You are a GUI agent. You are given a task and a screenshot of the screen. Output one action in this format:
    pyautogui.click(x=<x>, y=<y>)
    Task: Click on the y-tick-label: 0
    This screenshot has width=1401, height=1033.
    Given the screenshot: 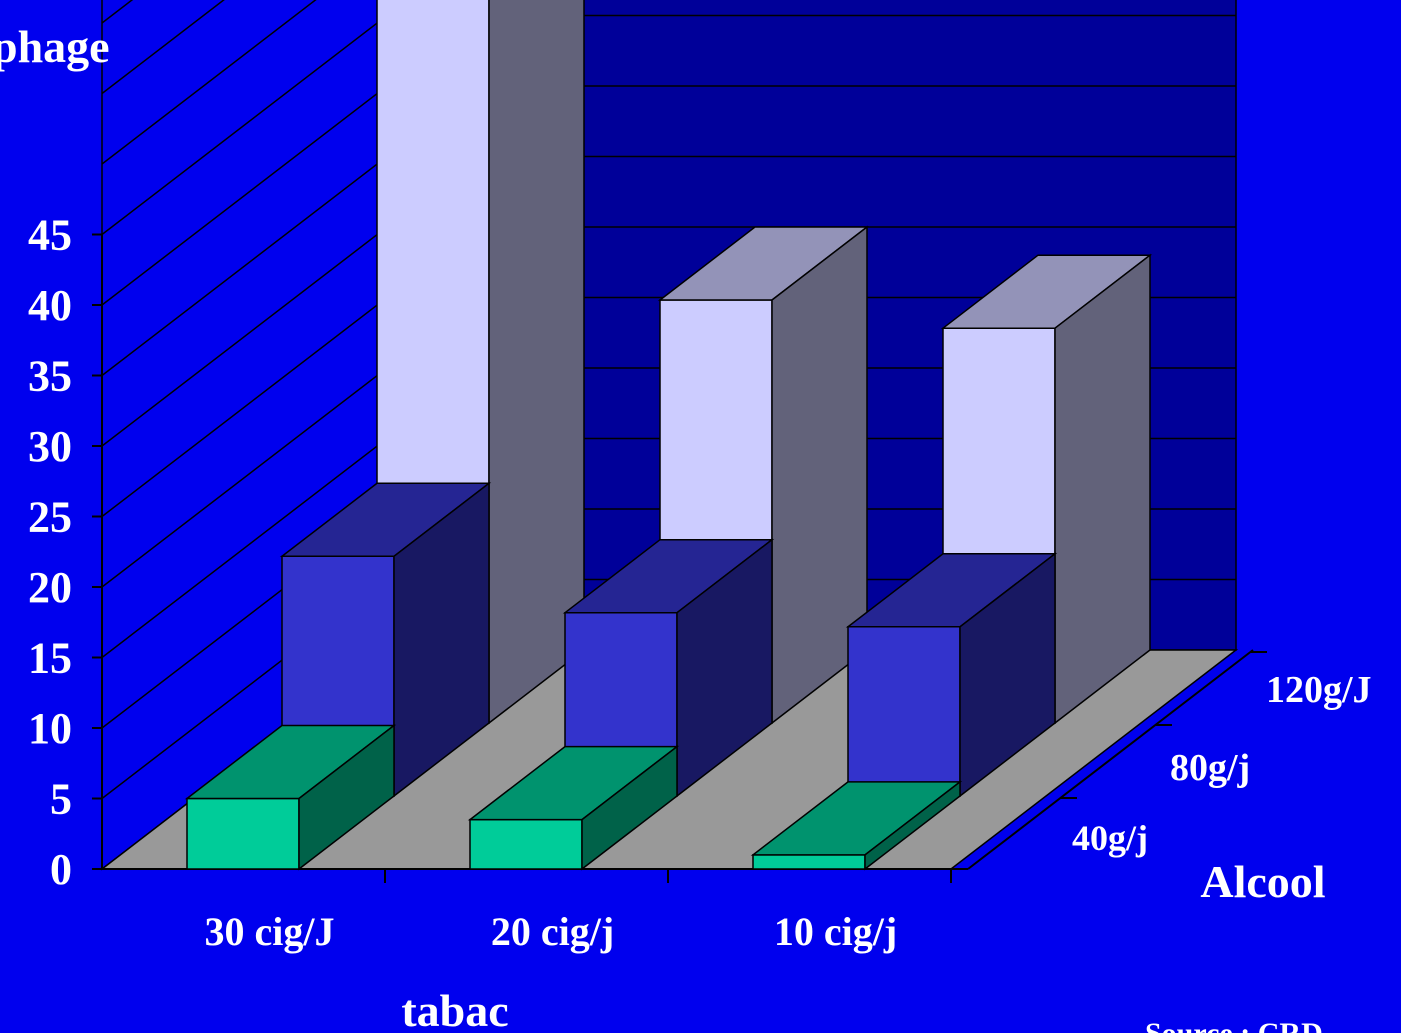 What is the action you would take?
    pyautogui.click(x=61, y=869)
    